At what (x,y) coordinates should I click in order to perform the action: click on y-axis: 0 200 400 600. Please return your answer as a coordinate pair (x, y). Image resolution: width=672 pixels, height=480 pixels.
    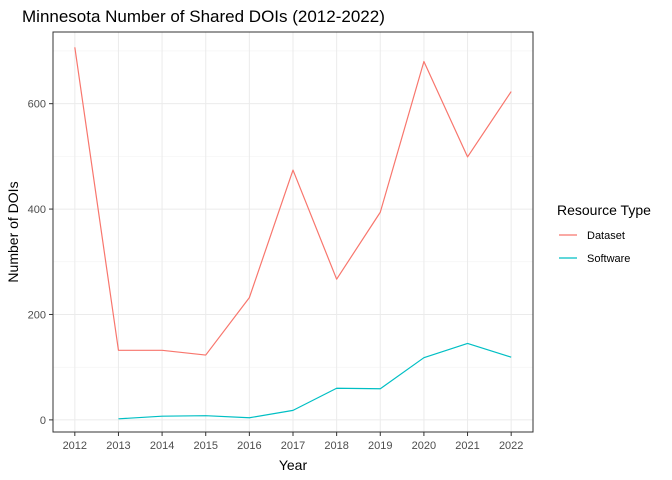
    Looking at the image, I should click on (40, 263).